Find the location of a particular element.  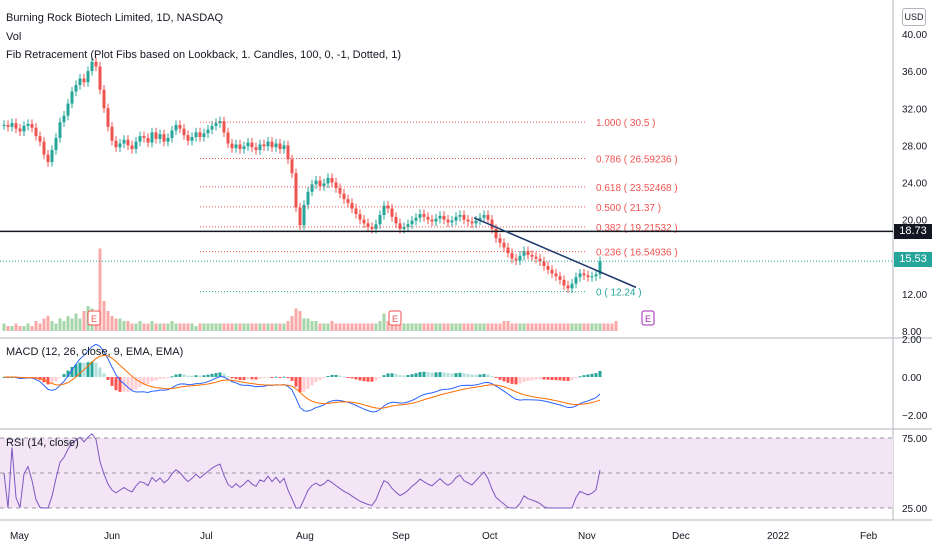

volume-indicator-label: Vol is located at coordinates (14, 37).